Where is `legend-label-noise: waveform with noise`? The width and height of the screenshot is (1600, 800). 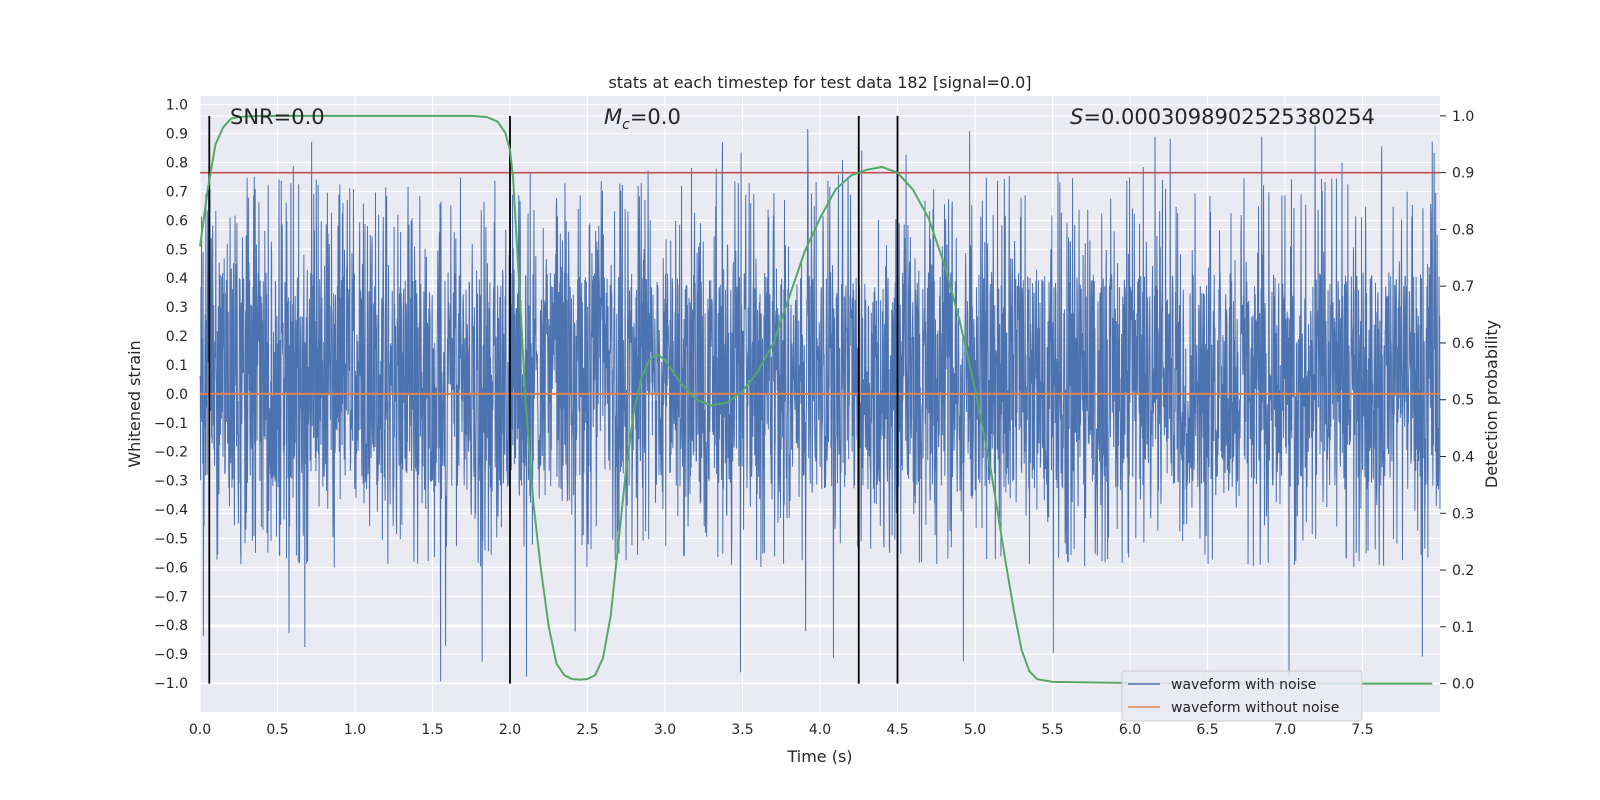
legend-label-noise: waveform with noise is located at coordinates (1243, 685).